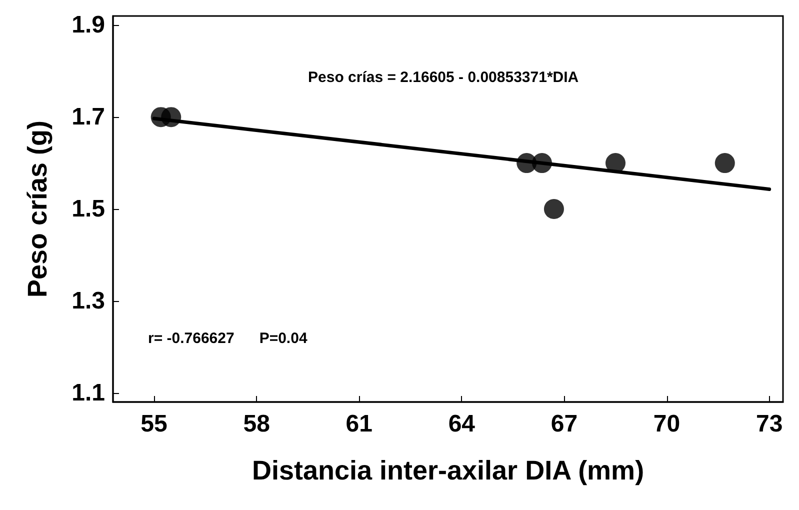  I want to click on y-tick-label: 1.9, so click(88, 25).